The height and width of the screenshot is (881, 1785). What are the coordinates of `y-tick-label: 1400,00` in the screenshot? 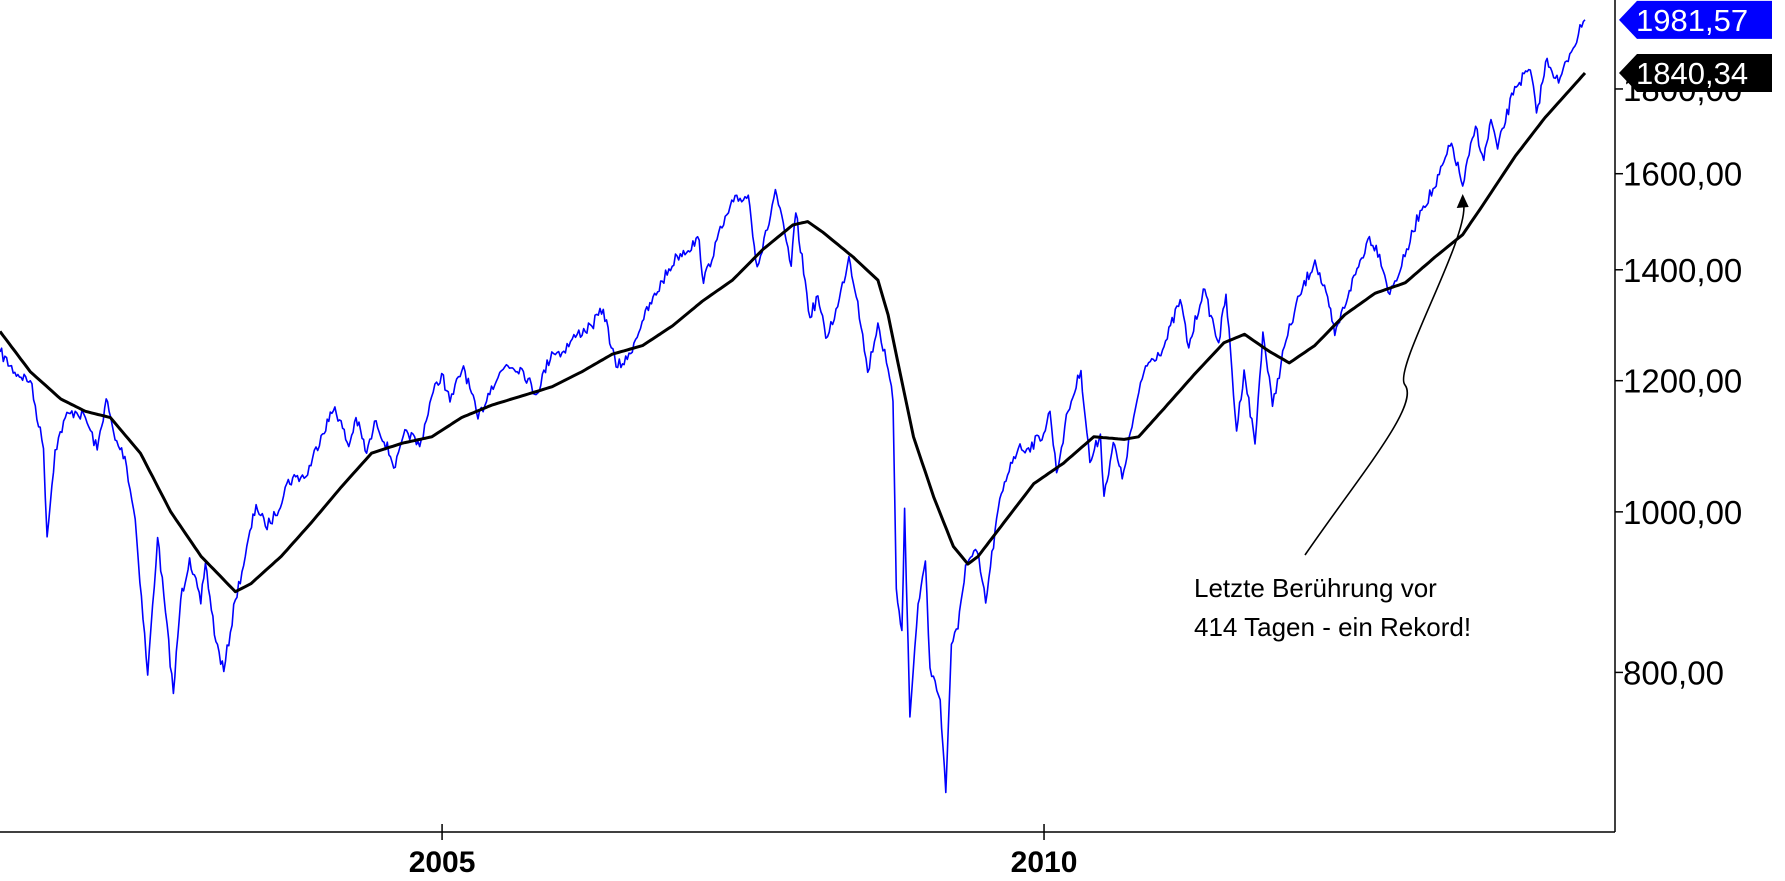 It's located at (1682, 270).